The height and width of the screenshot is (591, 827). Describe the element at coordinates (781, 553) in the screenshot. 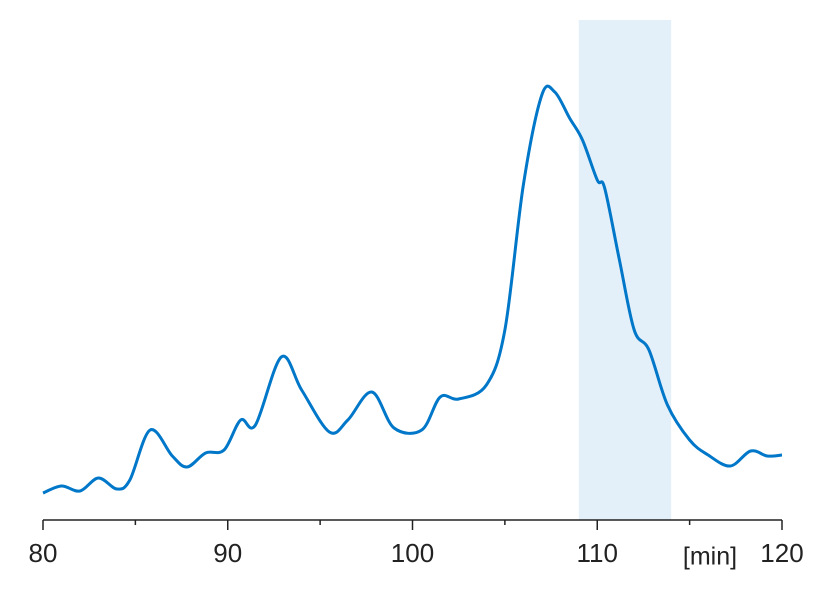

I see `x-tick-label: 120` at that location.